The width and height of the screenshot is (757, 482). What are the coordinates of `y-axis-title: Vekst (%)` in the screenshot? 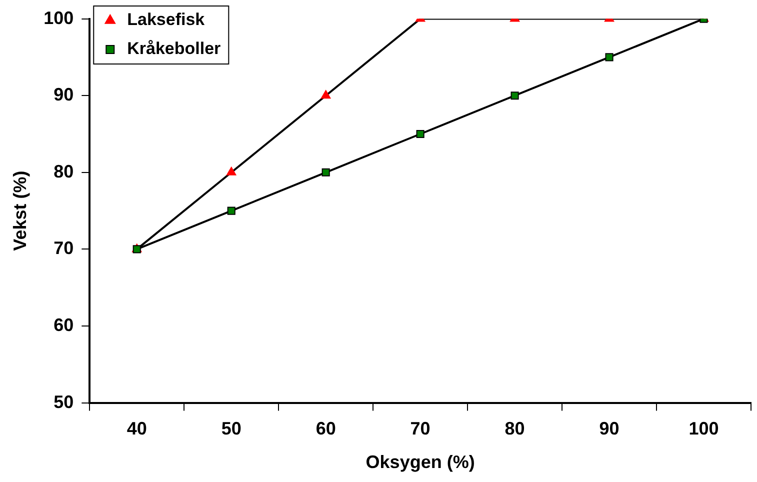 It's located at (20, 210).